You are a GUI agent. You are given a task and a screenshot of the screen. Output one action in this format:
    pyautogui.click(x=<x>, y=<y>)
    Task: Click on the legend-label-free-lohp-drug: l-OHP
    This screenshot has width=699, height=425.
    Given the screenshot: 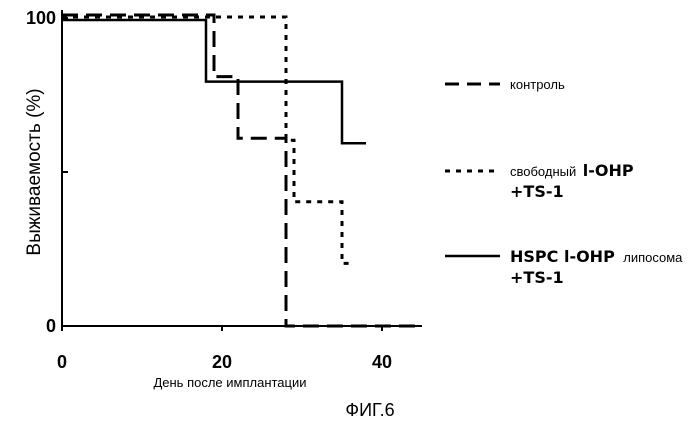 What is the action you would take?
    pyautogui.click(x=608, y=170)
    